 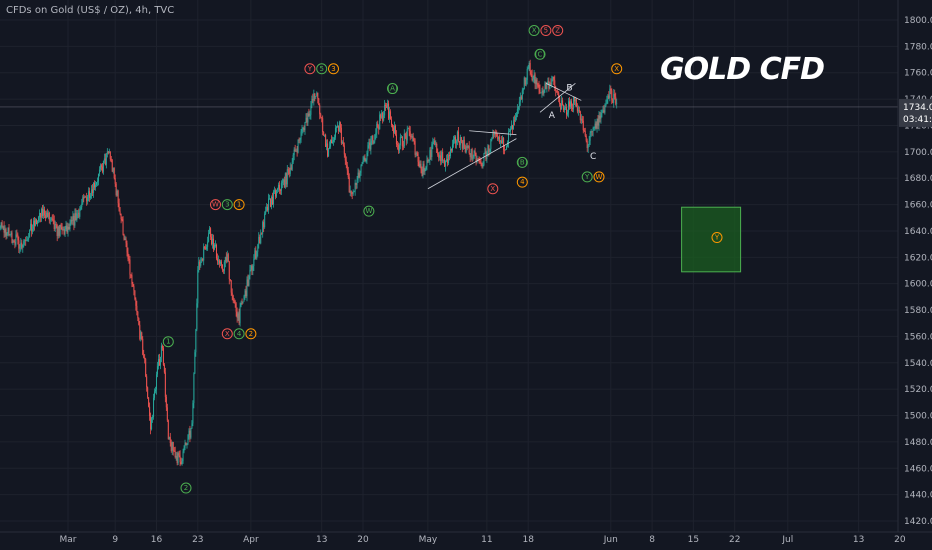 I want to click on time-tick-label: Apr, so click(x=251, y=540).